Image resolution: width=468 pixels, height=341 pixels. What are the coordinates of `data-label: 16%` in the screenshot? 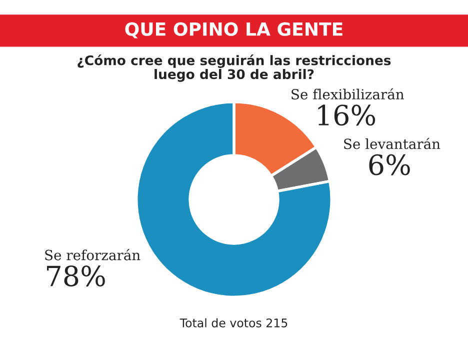 It's located at (347, 115).